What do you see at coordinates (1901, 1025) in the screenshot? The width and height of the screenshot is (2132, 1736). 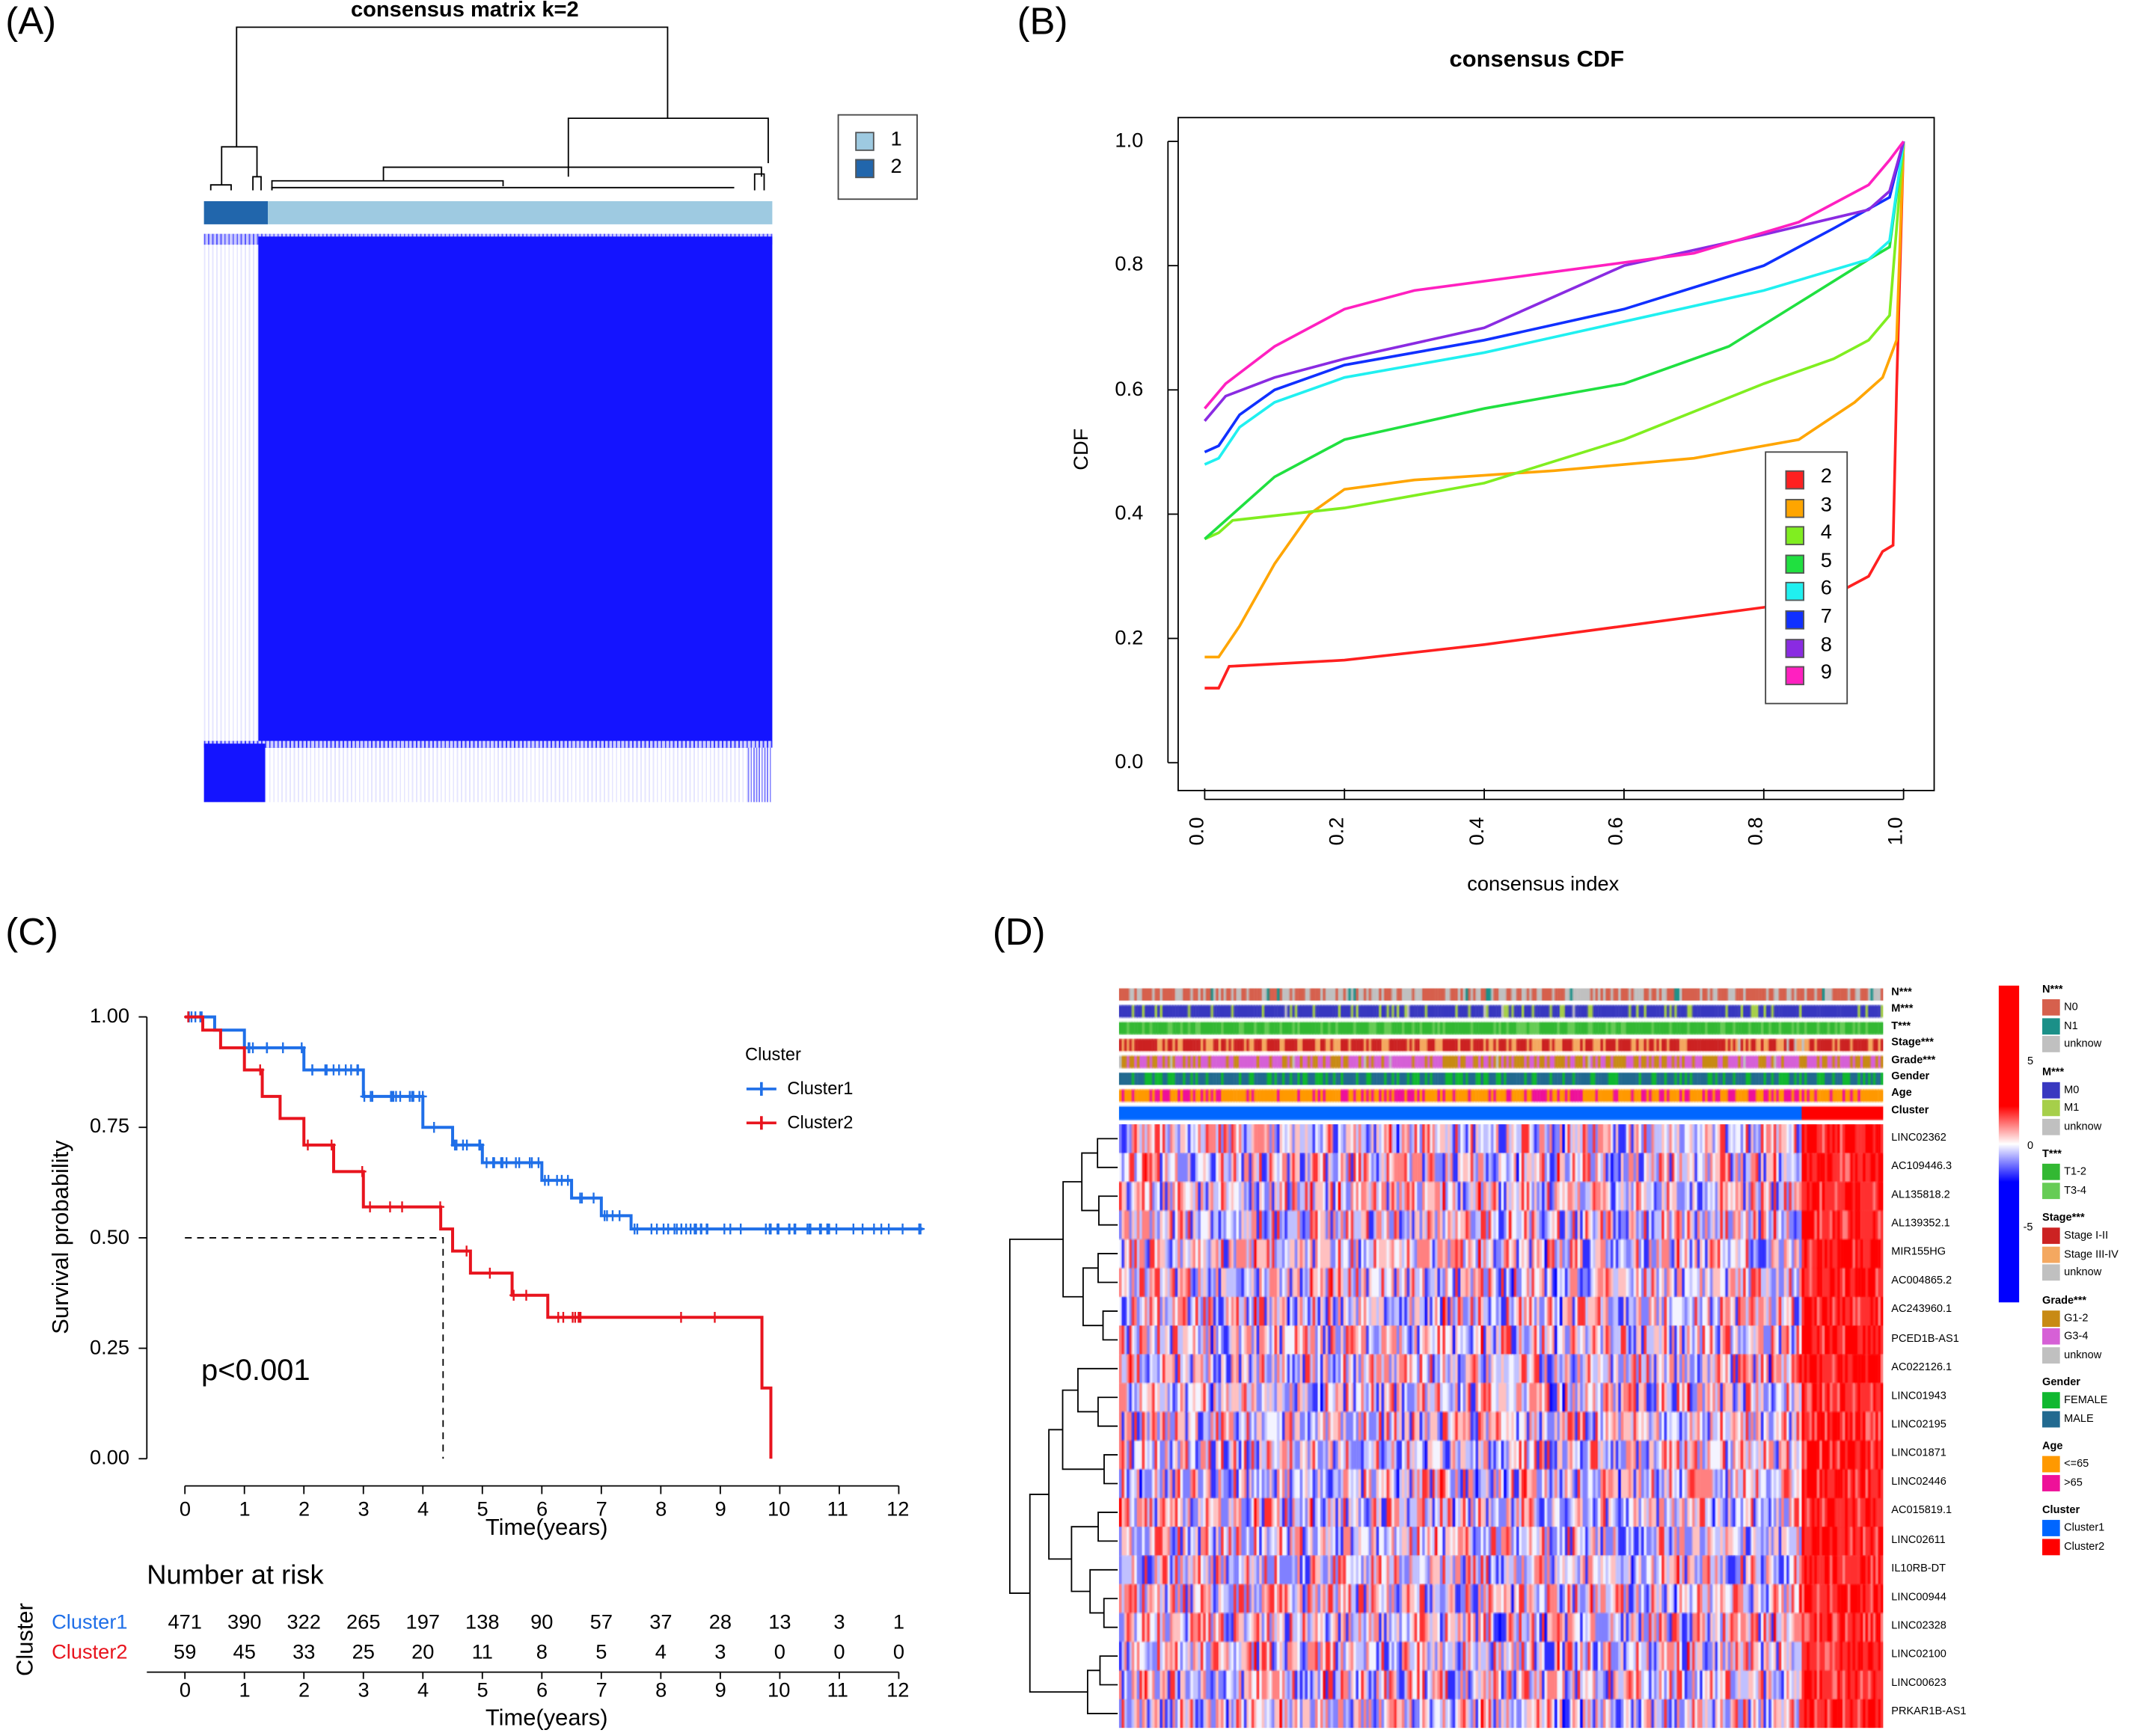 I see `annotation-label: T***` at bounding box center [1901, 1025].